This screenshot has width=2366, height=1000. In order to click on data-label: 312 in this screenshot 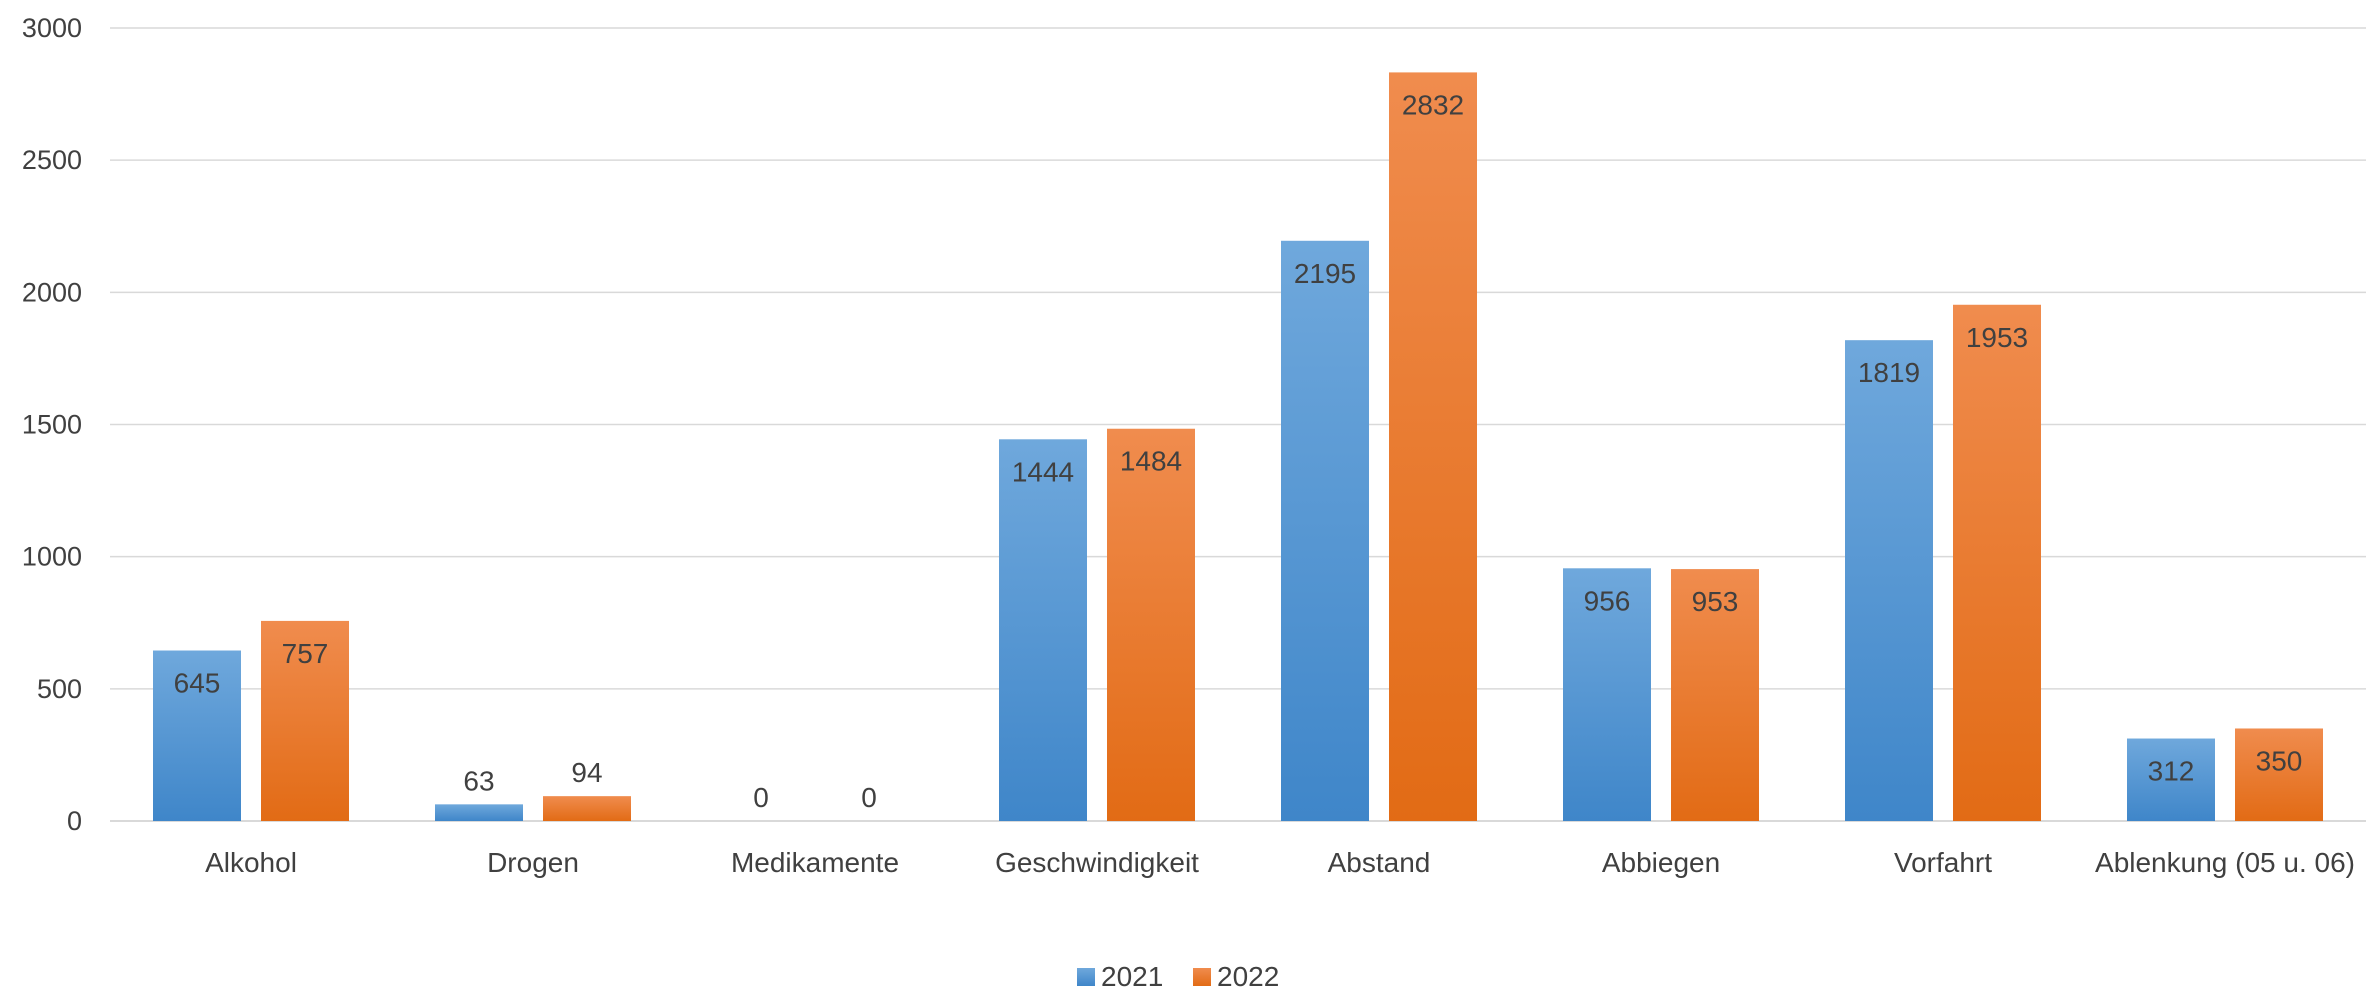, I will do `click(2171, 771)`.